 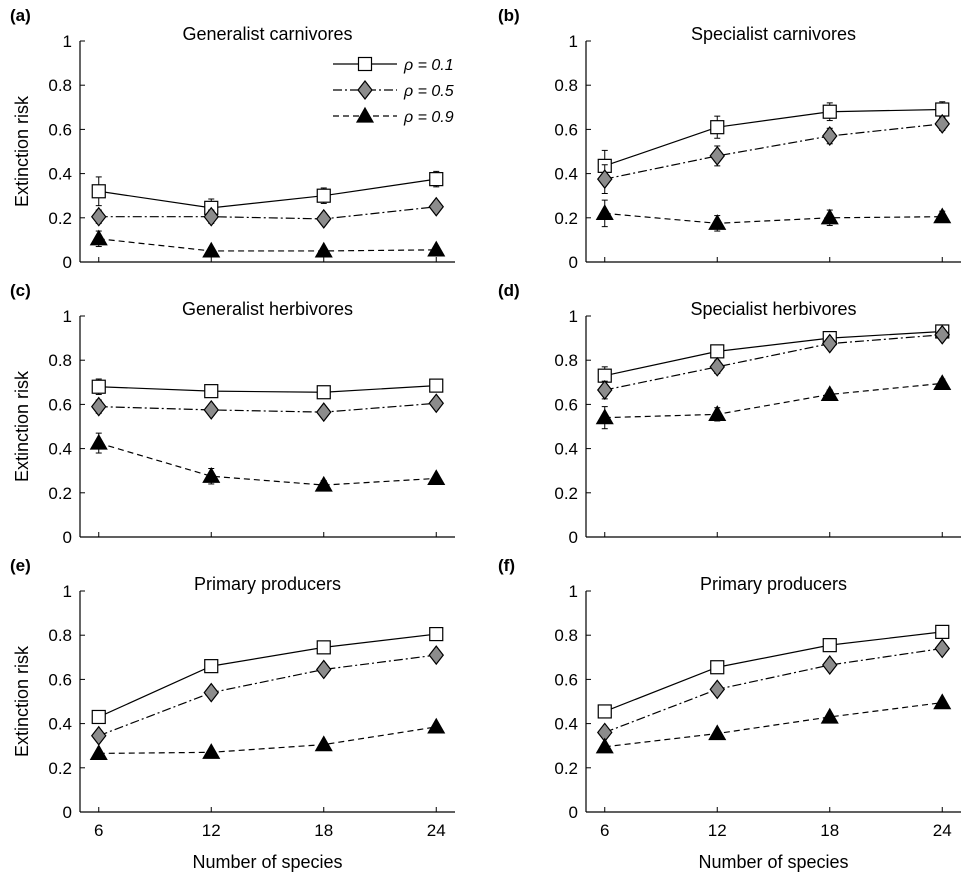 I want to click on panel-title: Specialist carnivores, so click(x=773, y=34).